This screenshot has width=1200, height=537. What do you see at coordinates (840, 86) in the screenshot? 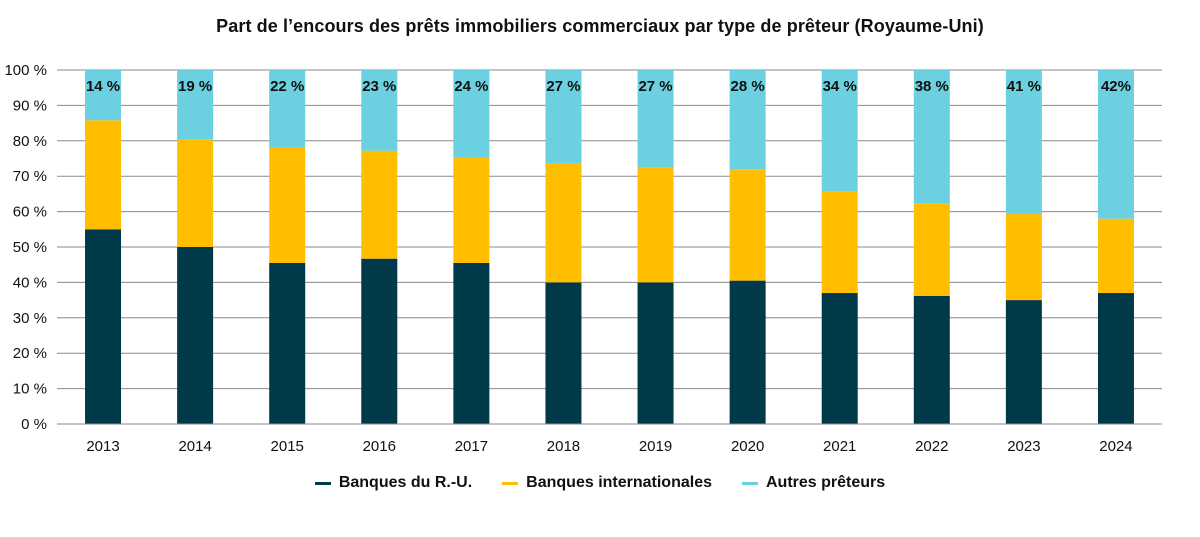
I see `data-label: 34 %` at bounding box center [840, 86].